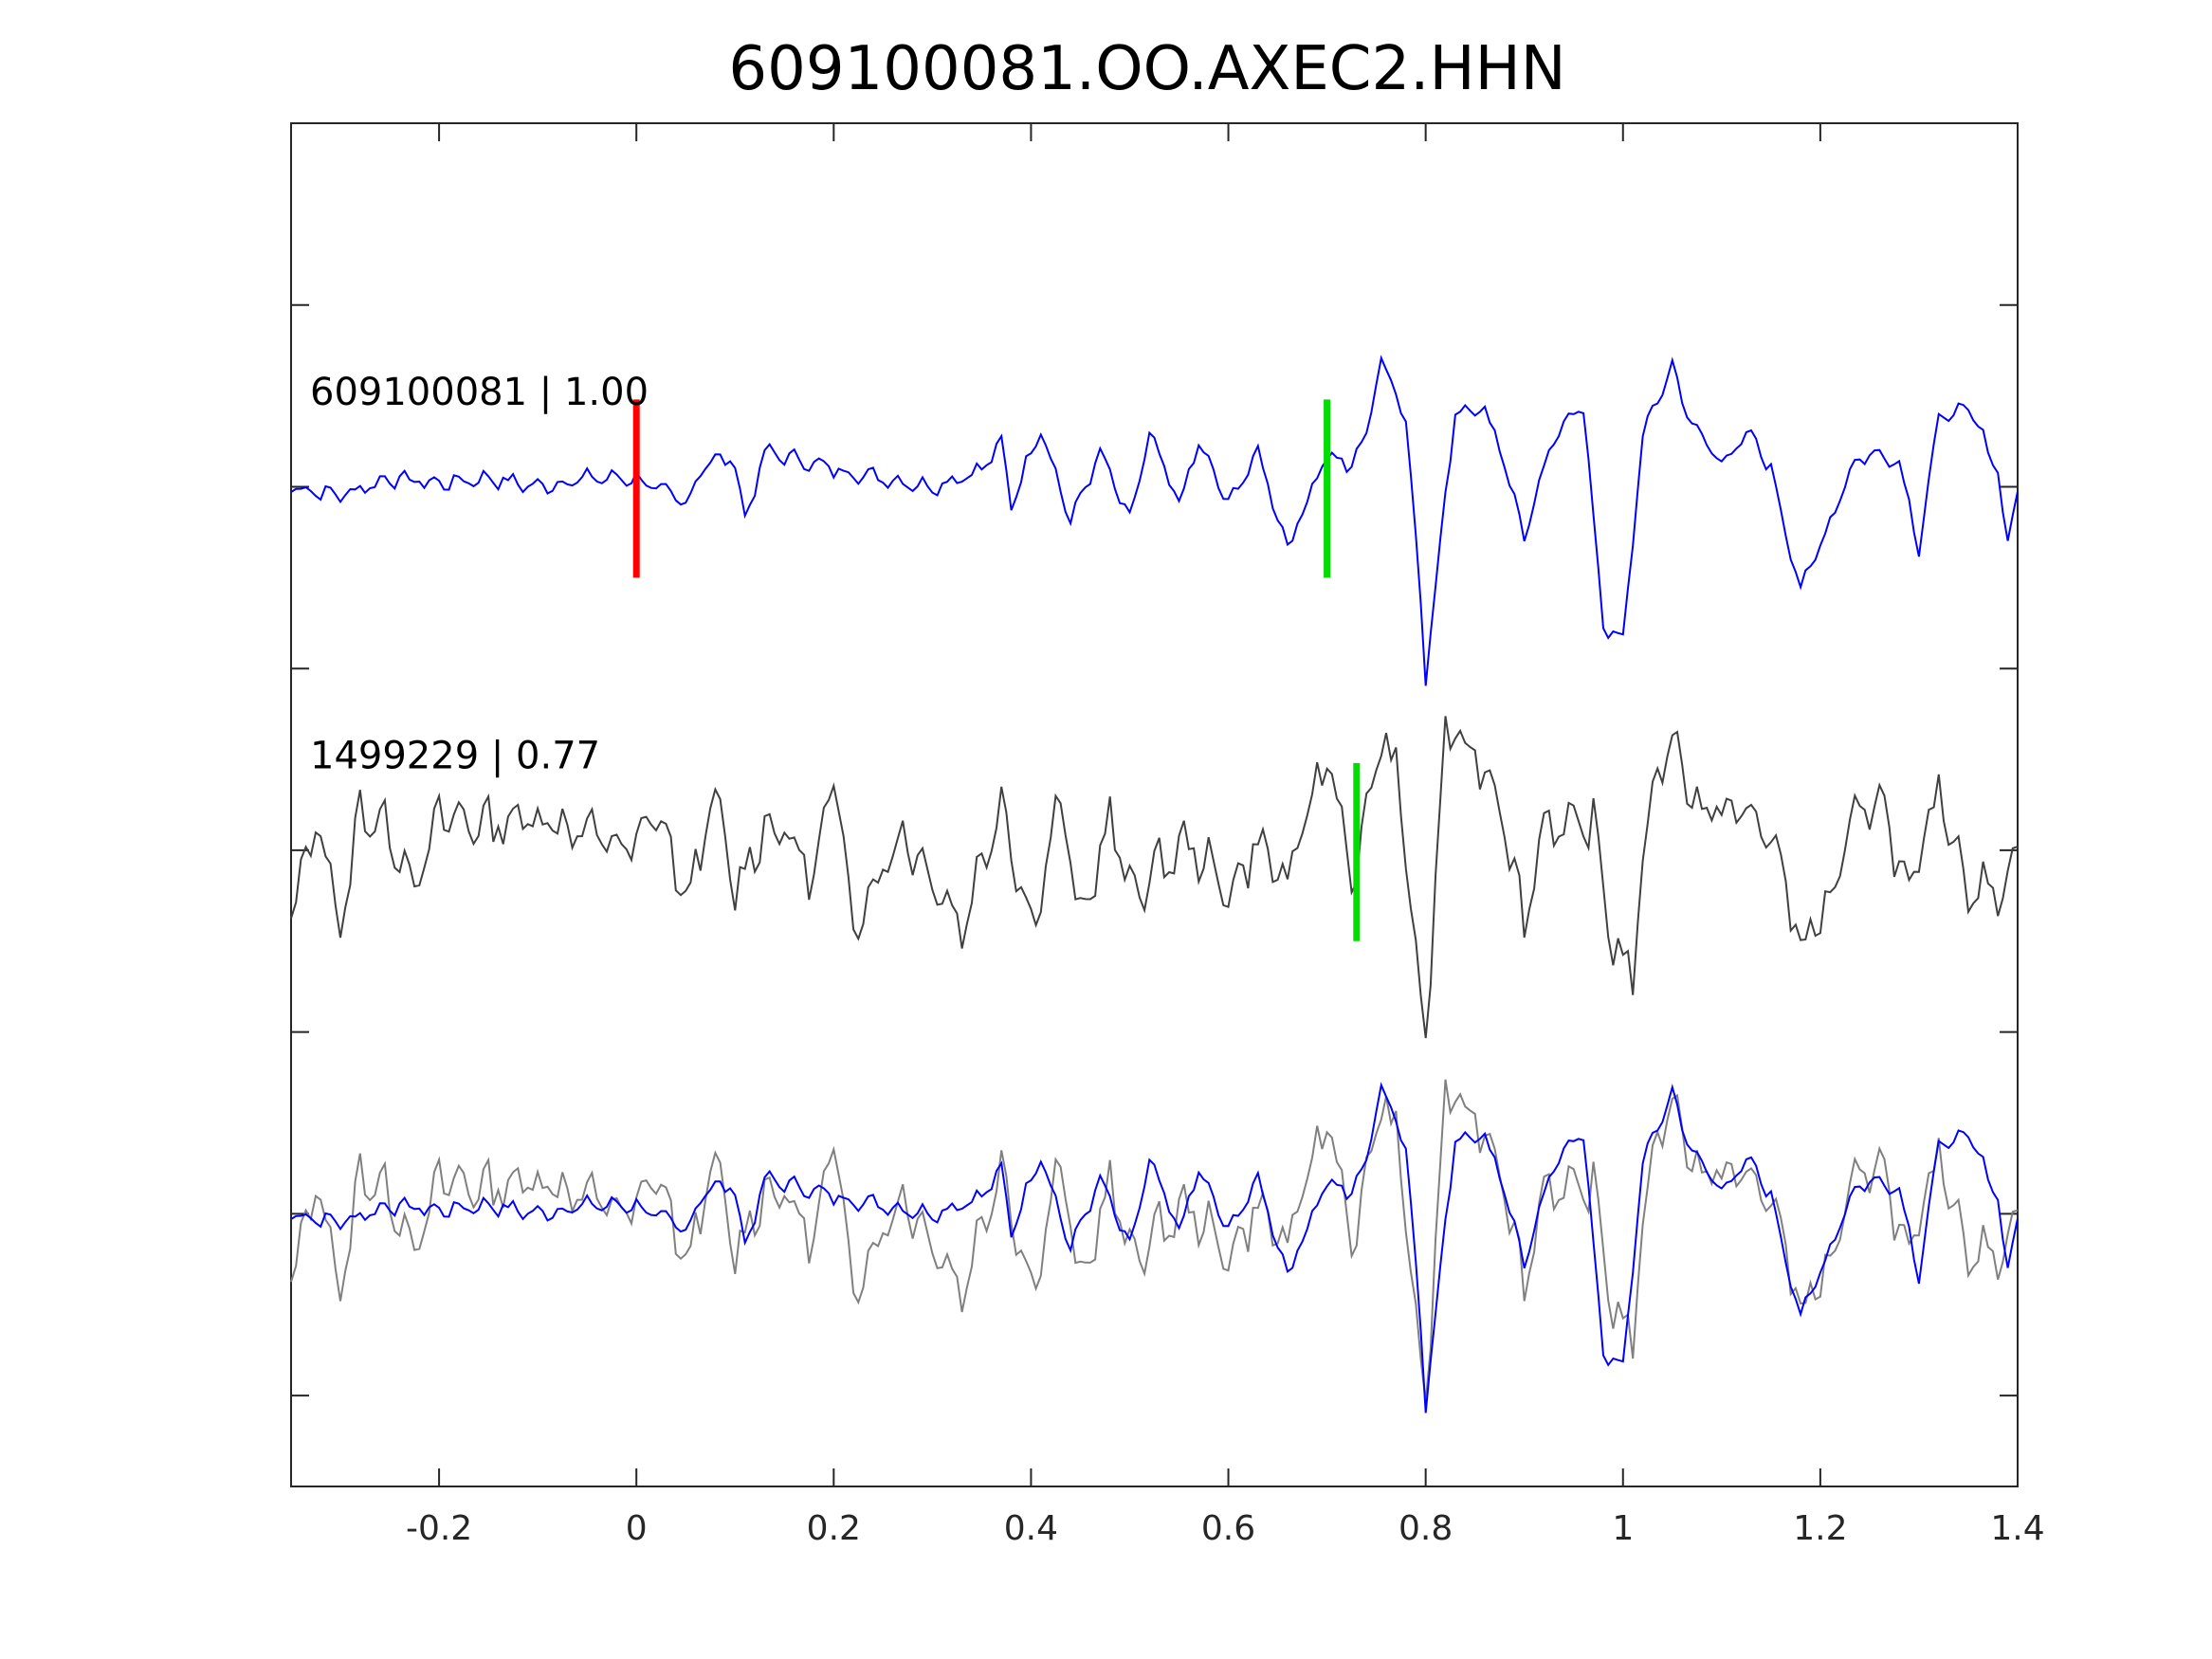  What do you see at coordinates (1031, 1528) in the screenshot?
I see `x-tick-label: 0.4` at bounding box center [1031, 1528].